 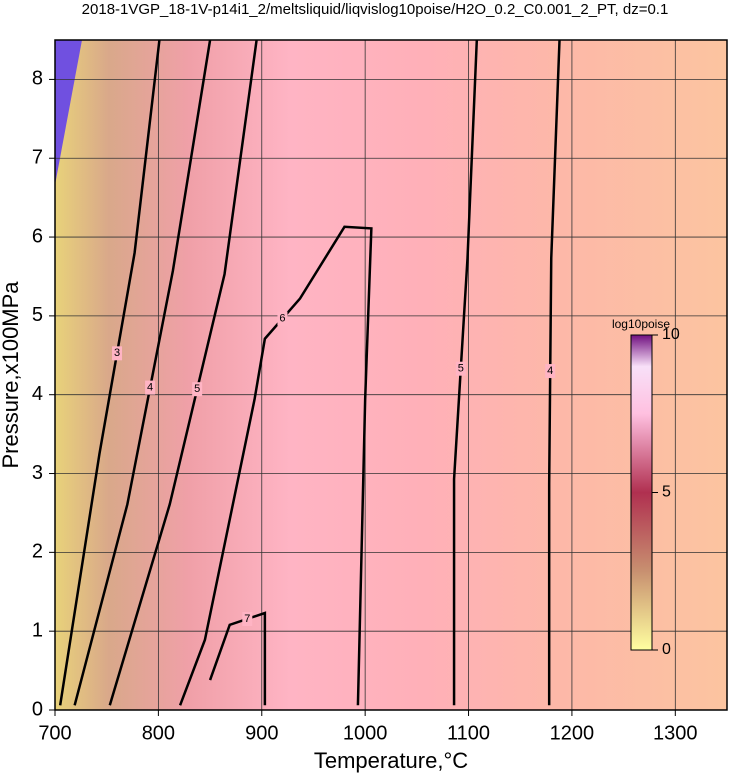 What do you see at coordinates (572, 733) in the screenshot?
I see `x-tick-label: 1200` at bounding box center [572, 733].